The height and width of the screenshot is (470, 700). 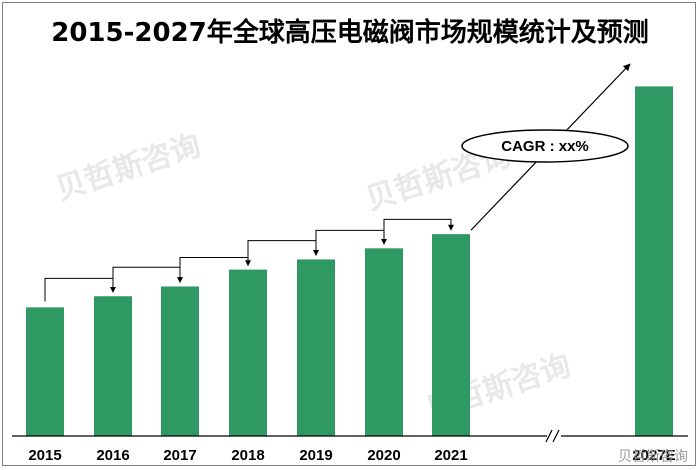 What do you see at coordinates (180, 361) in the screenshot?
I see `bar-2017` at bounding box center [180, 361].